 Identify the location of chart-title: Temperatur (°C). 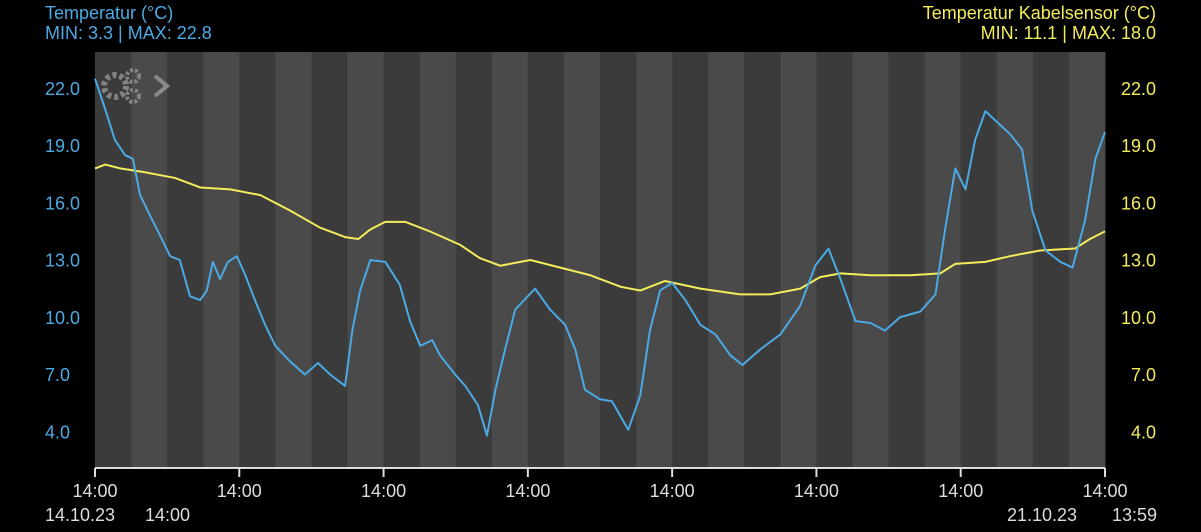
(109, 13).